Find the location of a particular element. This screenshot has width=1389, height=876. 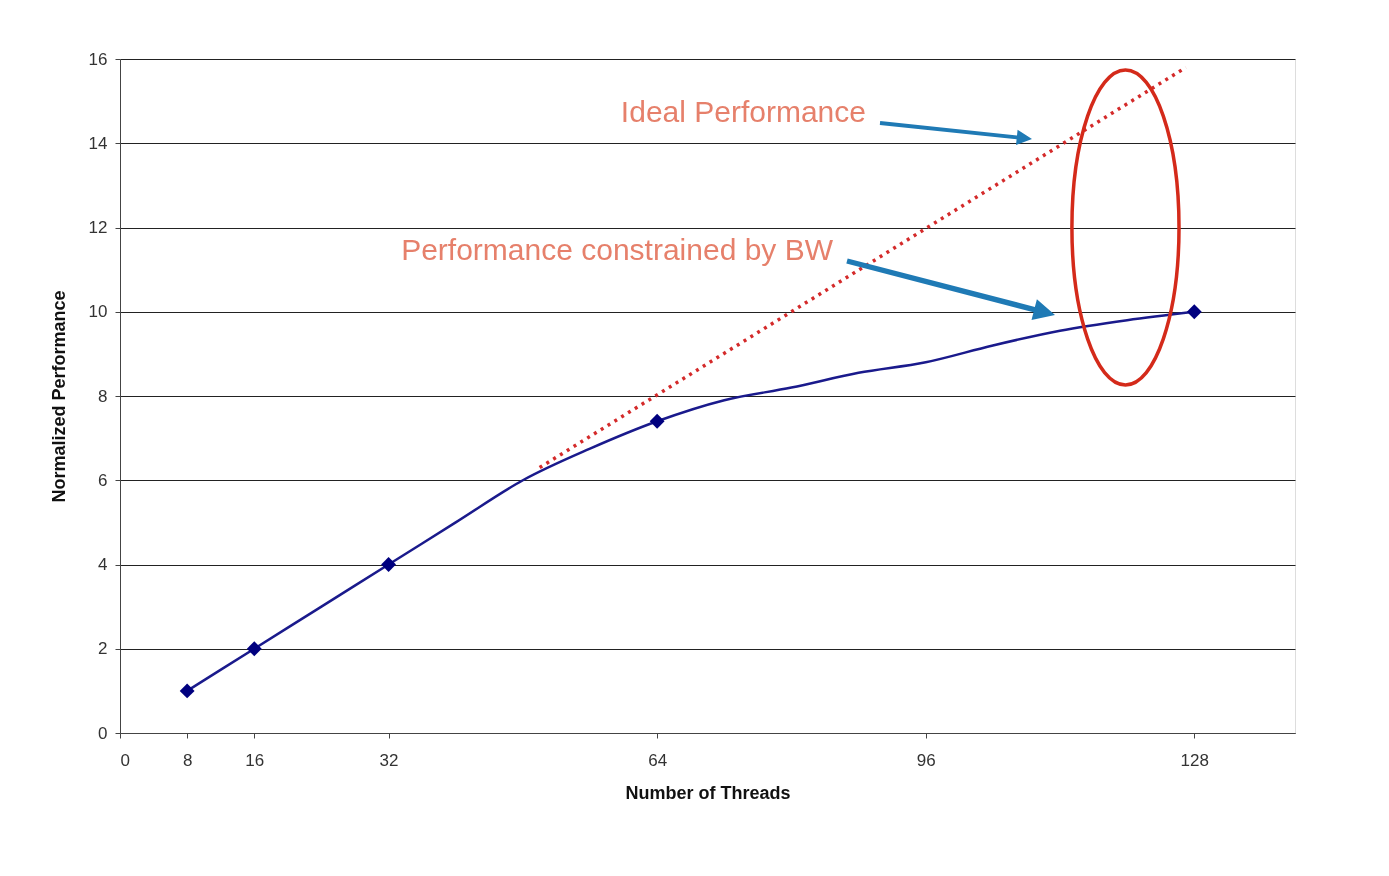

x-tick-label: 96 is located at coordinates (926, 760).